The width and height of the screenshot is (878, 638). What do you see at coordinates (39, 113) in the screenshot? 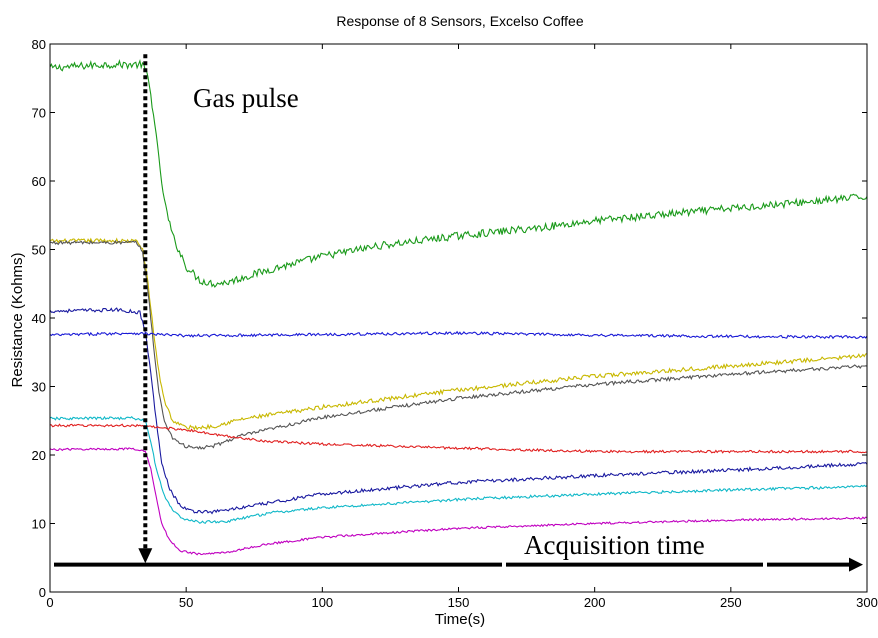
I see `y-tick-label: 70` at bounding box center [39, 113].